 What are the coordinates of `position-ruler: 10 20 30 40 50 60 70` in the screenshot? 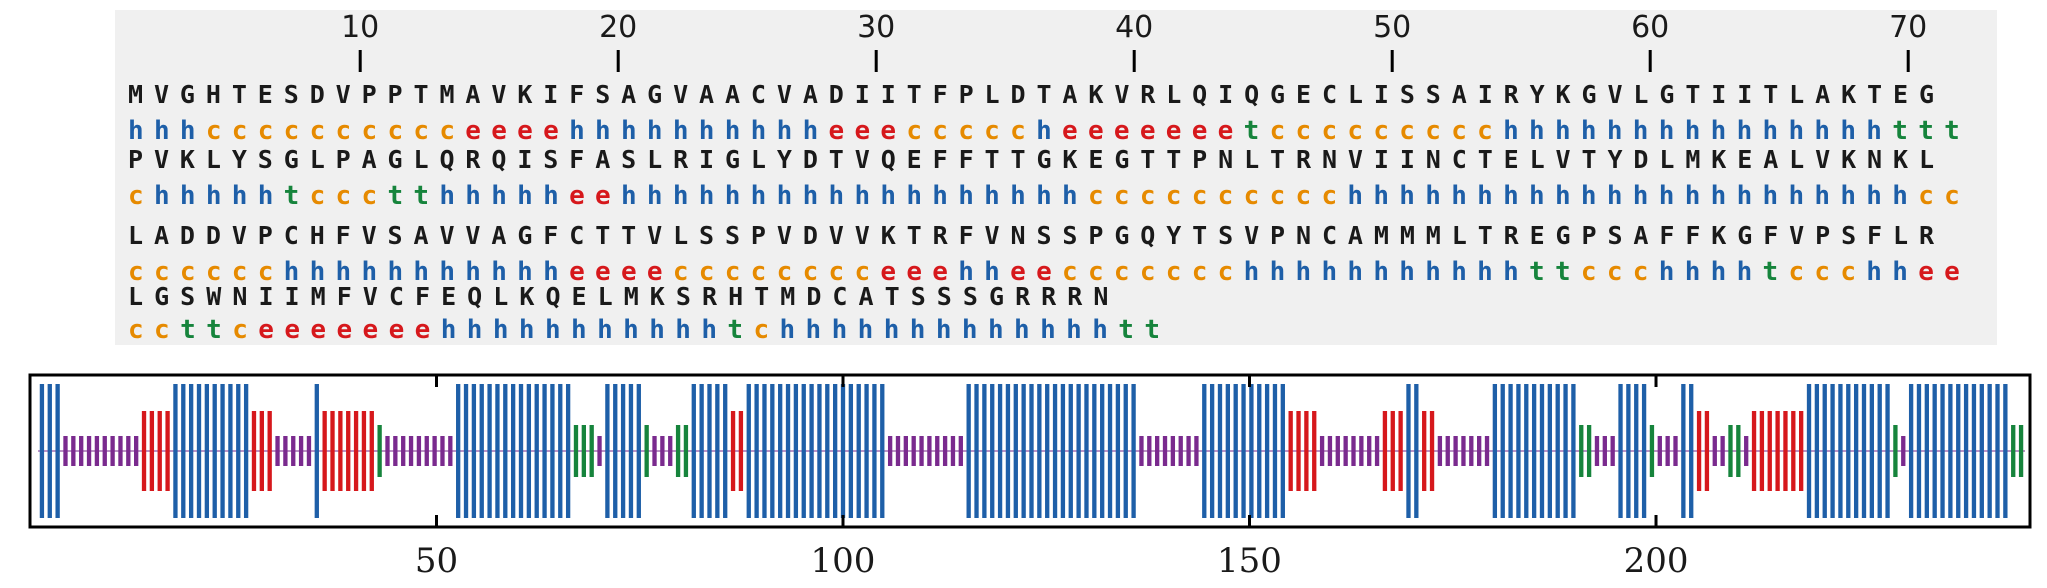 It's located at (1134, 41).